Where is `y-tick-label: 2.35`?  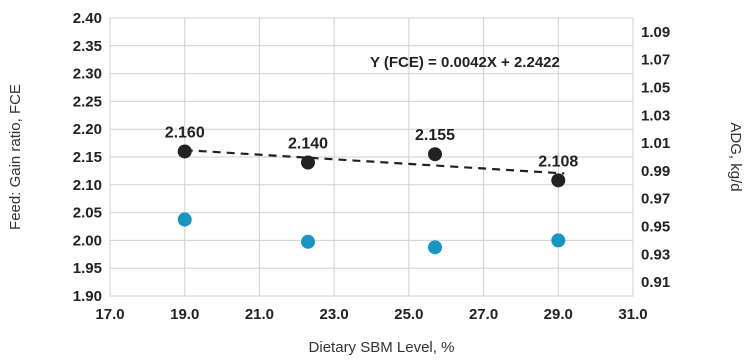
y-tick-label: 2.35 is located at coordinates (87, 46).